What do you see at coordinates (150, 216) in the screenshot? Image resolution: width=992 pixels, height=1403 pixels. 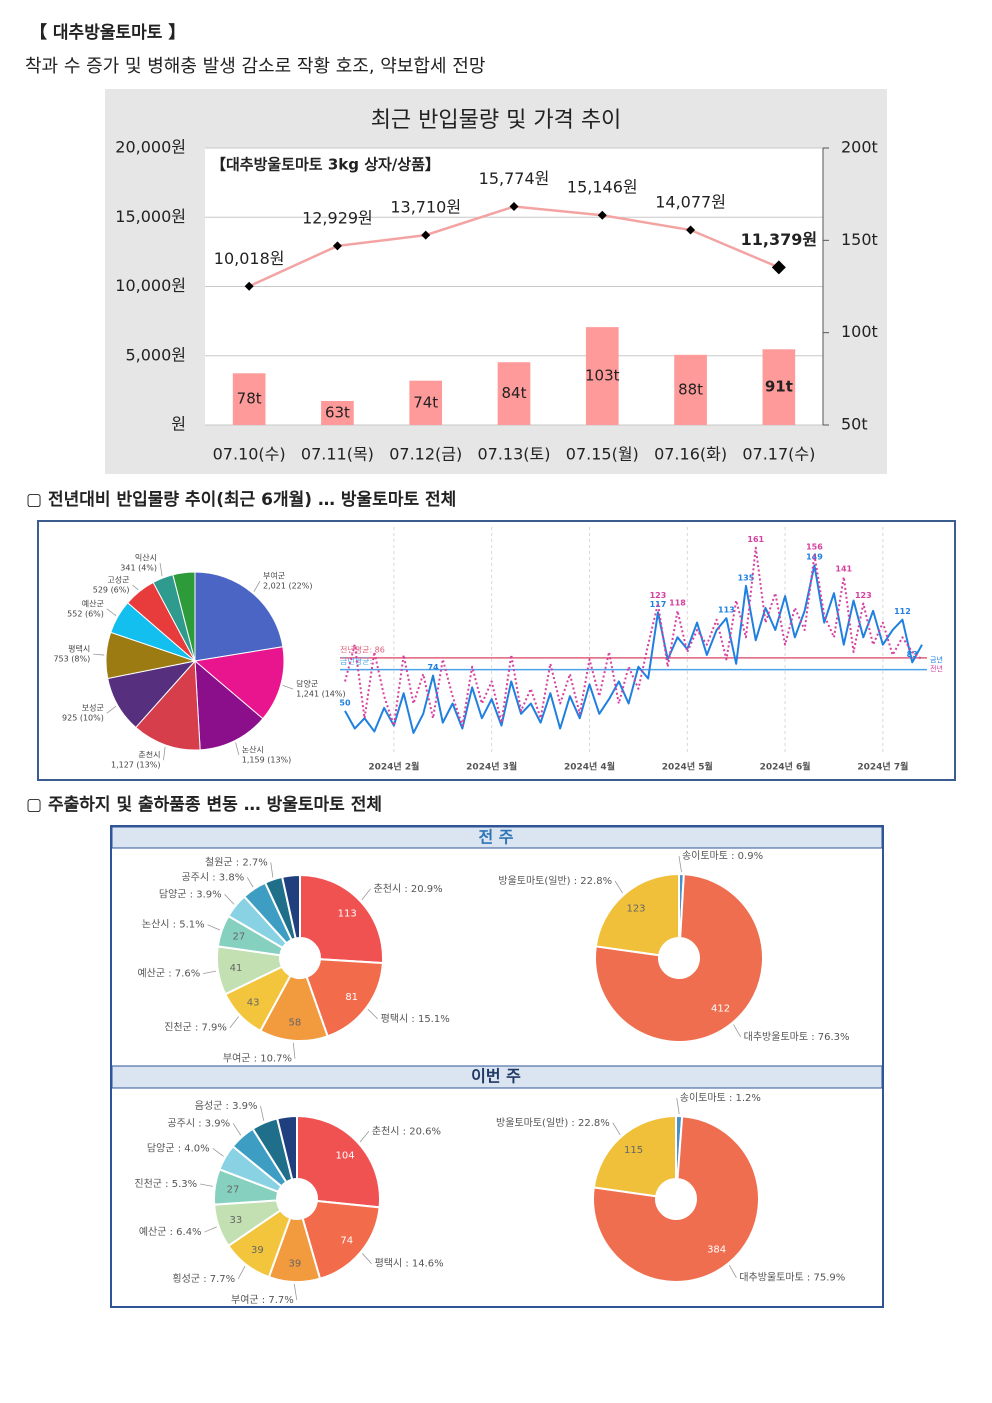 I see `y-tick-label: 15,000원` at bounding box center [150, 216].